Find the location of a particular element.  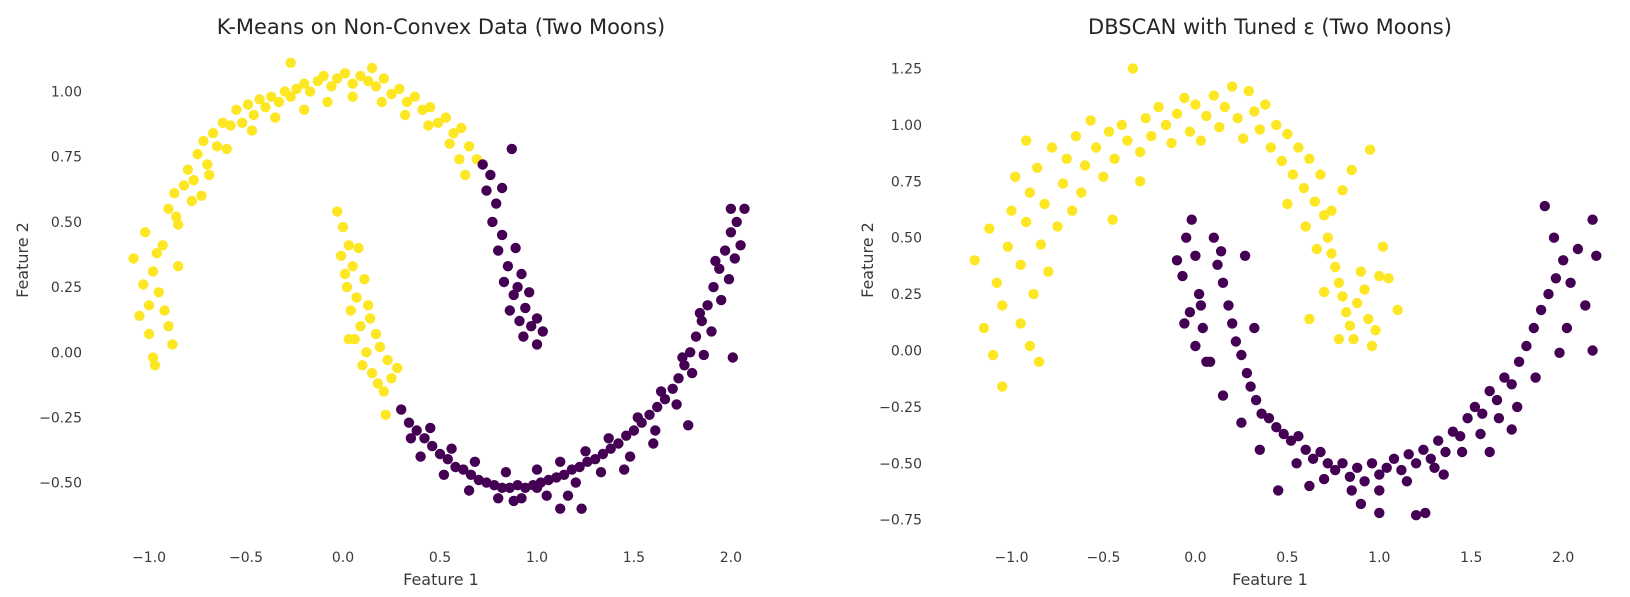

x-tick-label: 0.5 is located at coordinates (1287, 558).